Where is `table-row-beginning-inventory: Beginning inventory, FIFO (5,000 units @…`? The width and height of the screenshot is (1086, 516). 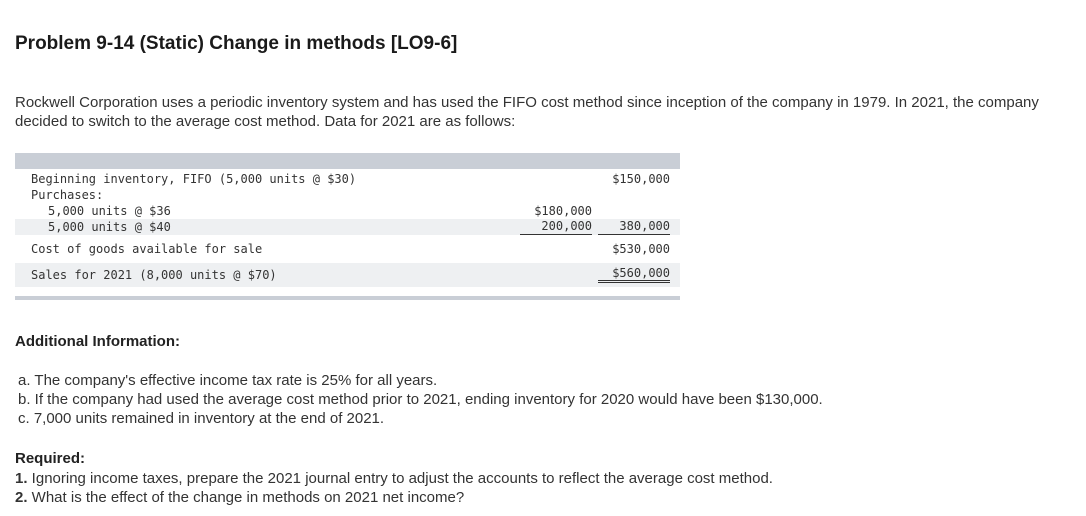 table-row-beginning-inventory: Beginning inventory, FIFO (5,000 units @… is located at coordinates (347, 179).